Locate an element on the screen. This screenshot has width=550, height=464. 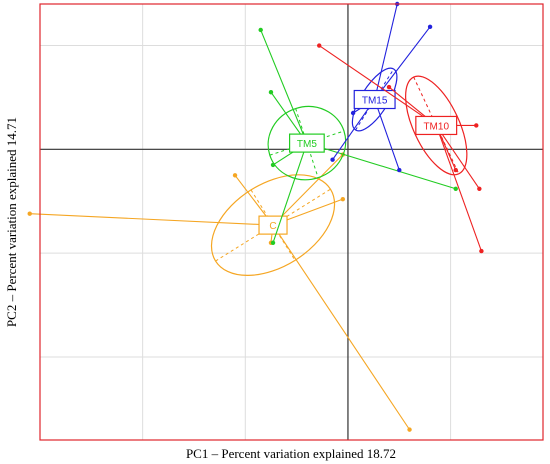
series-tm10: TM10 is located at coordinates (400, 148).